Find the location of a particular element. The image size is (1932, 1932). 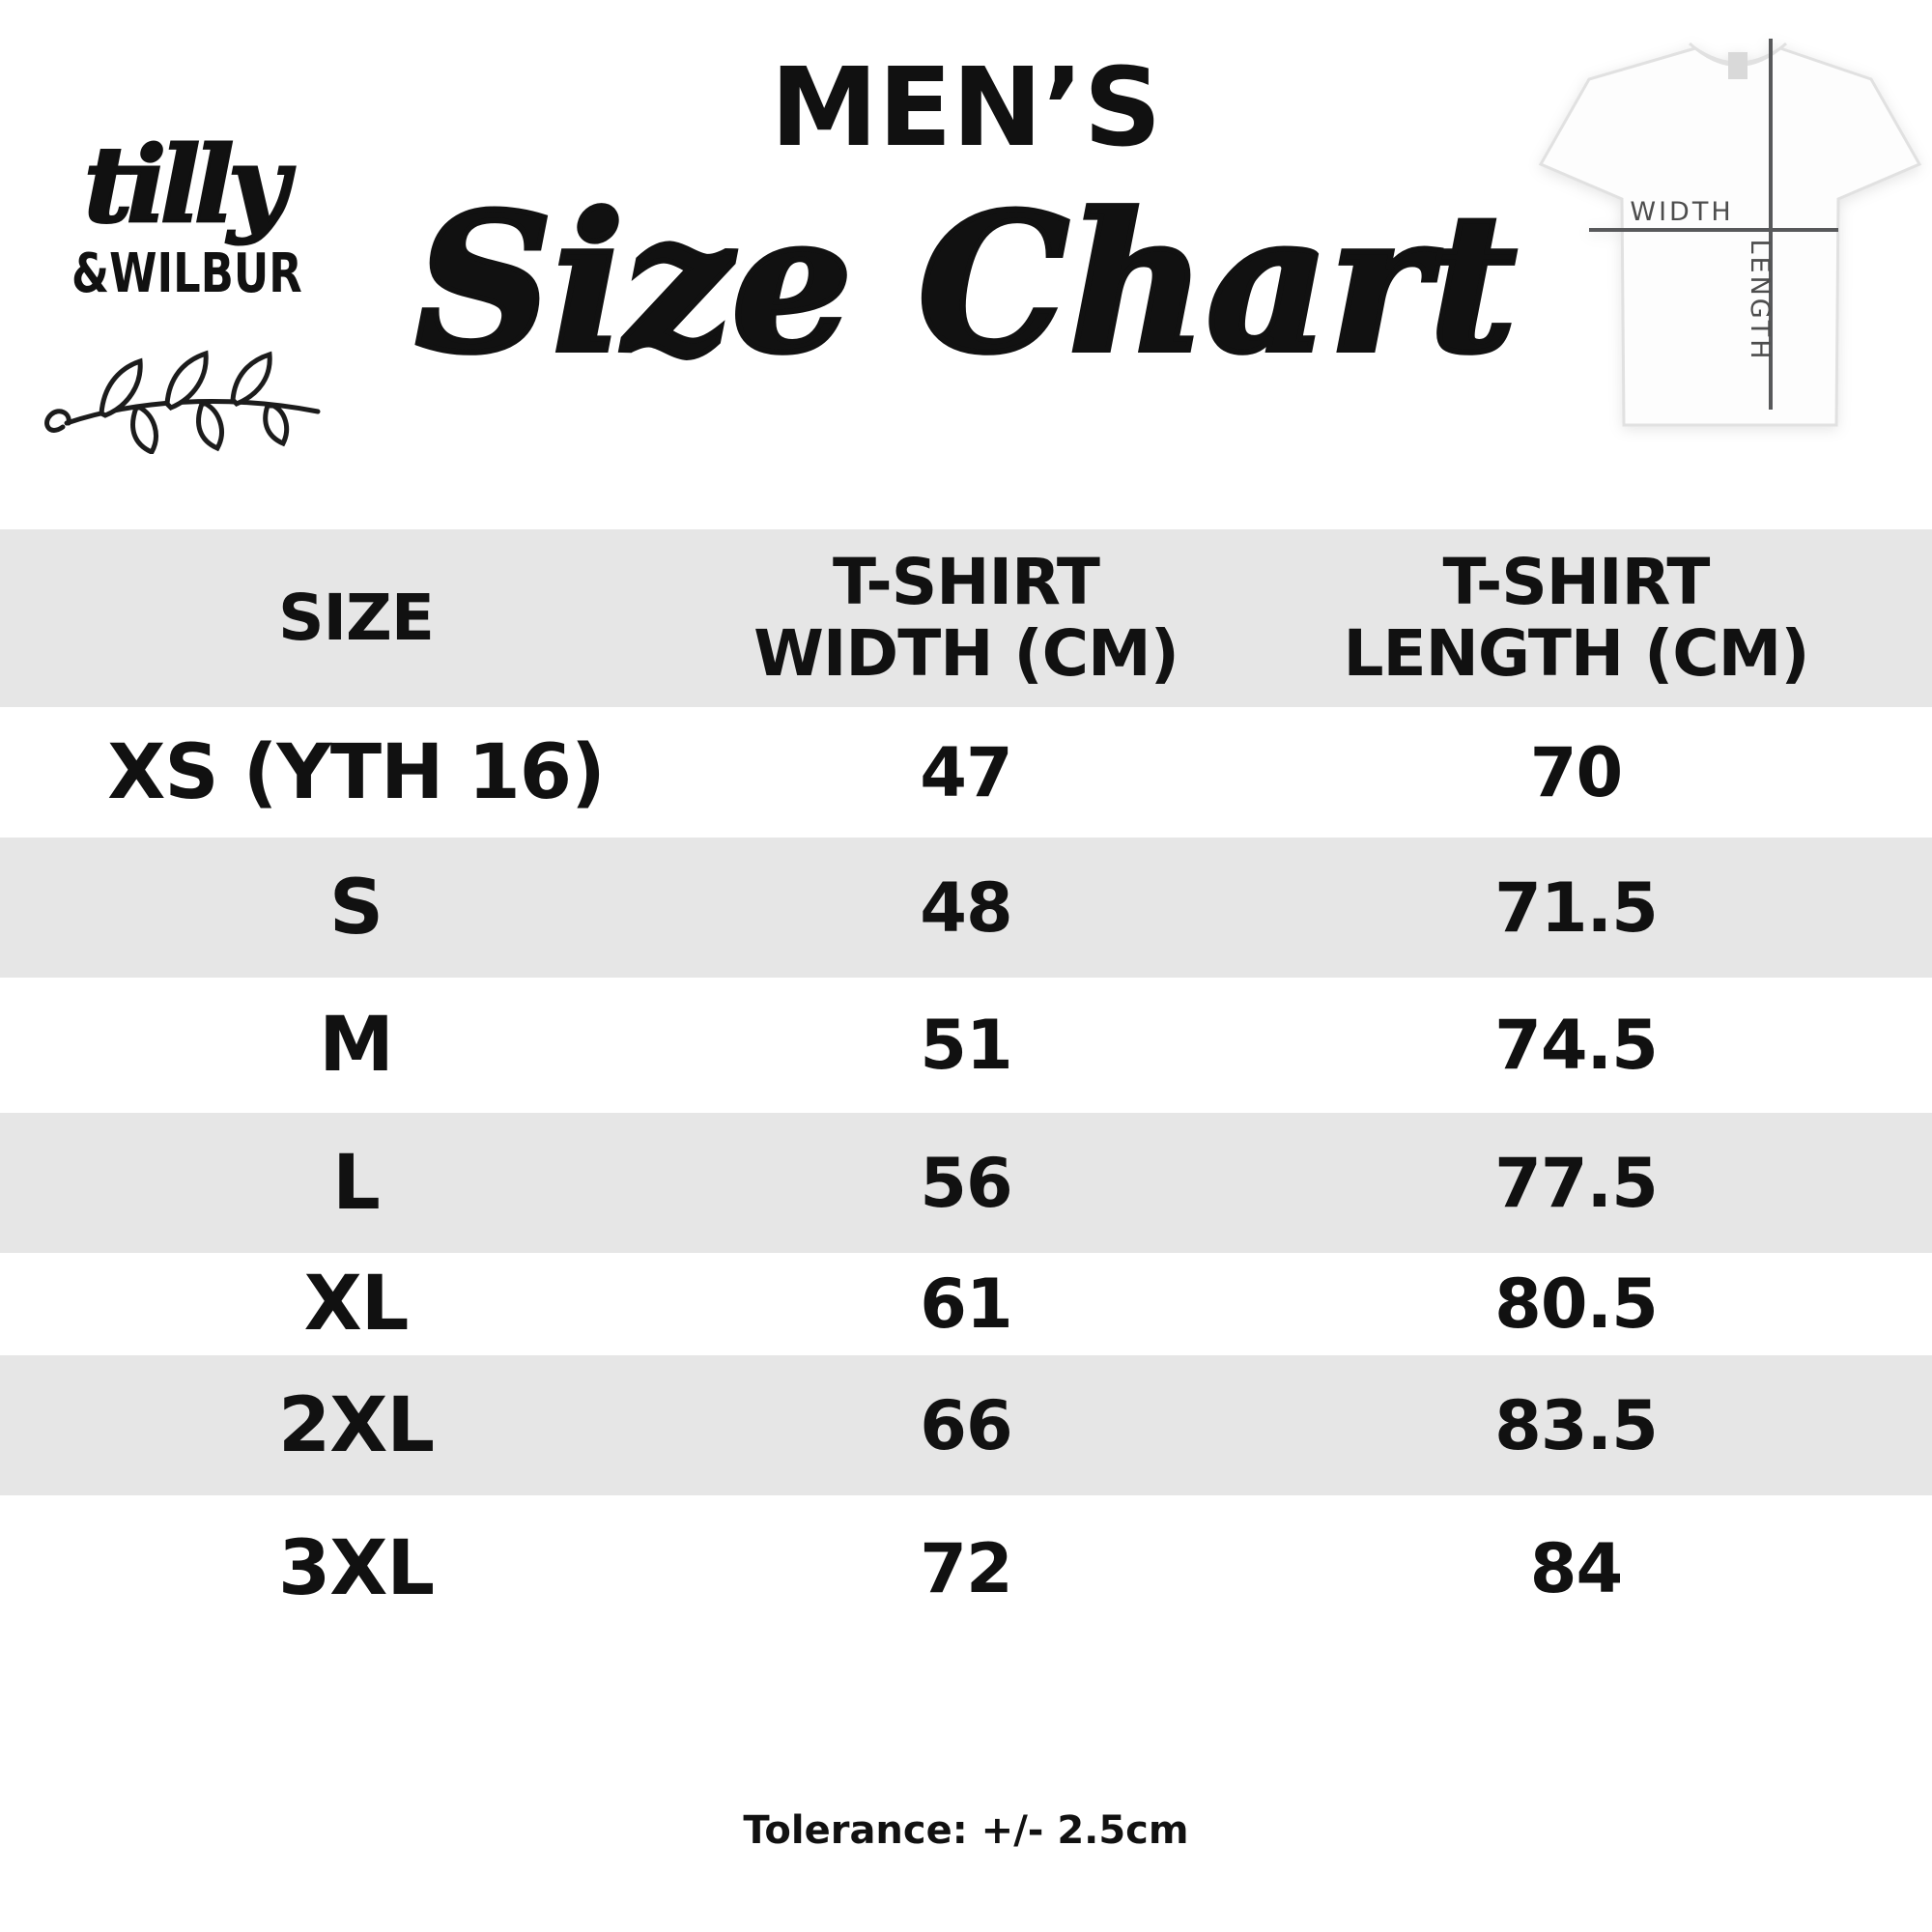

table-row: L 56 77.5 is located at coordinates (966, 1183).